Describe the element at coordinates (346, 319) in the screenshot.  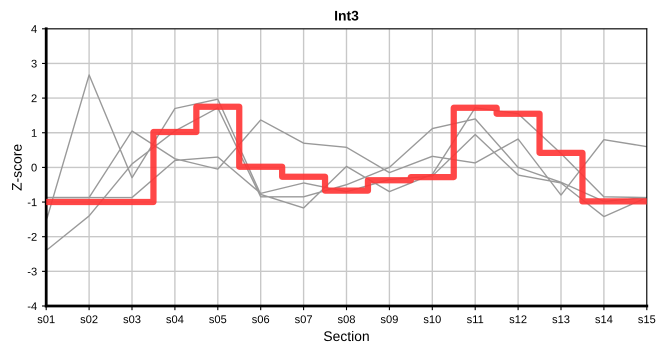
I see `x-tick-label: s08` at that location.